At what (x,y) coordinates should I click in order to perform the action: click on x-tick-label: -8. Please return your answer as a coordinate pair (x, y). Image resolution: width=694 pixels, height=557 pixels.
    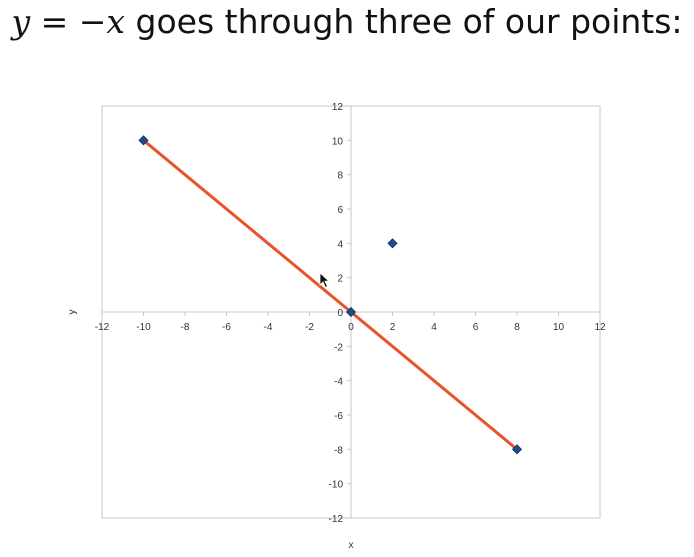
    Looking at the image, I should click on (185, 327).